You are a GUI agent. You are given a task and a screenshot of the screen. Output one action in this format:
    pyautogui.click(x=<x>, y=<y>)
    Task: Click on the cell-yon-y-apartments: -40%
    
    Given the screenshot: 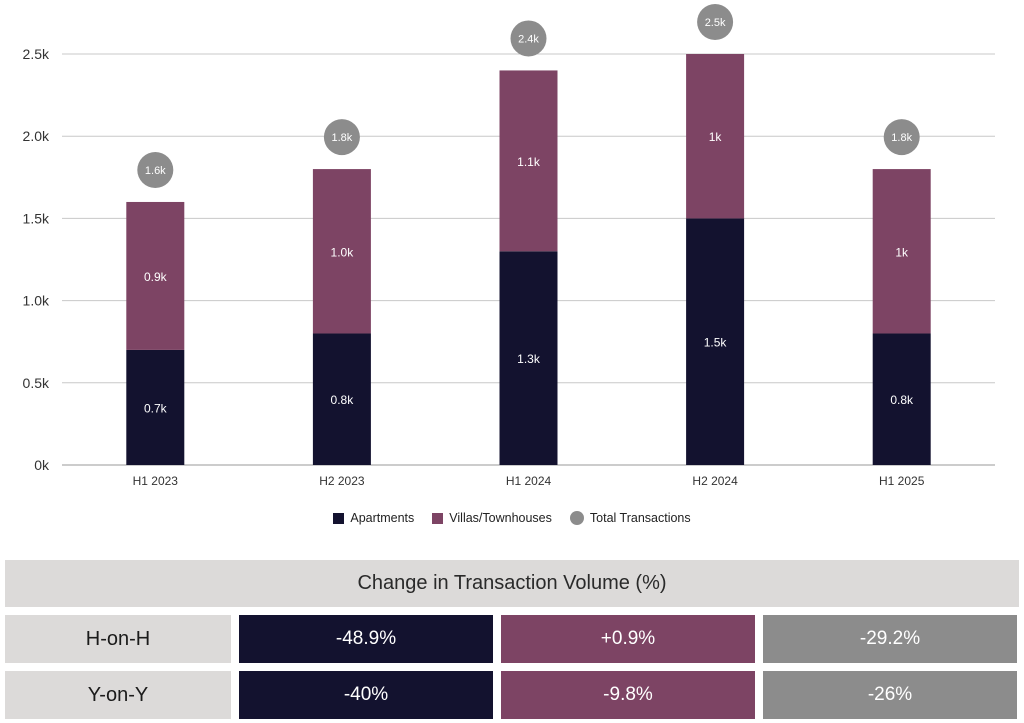 What is the action you would take?
    pyautogui.click(x=366, y=695)
    